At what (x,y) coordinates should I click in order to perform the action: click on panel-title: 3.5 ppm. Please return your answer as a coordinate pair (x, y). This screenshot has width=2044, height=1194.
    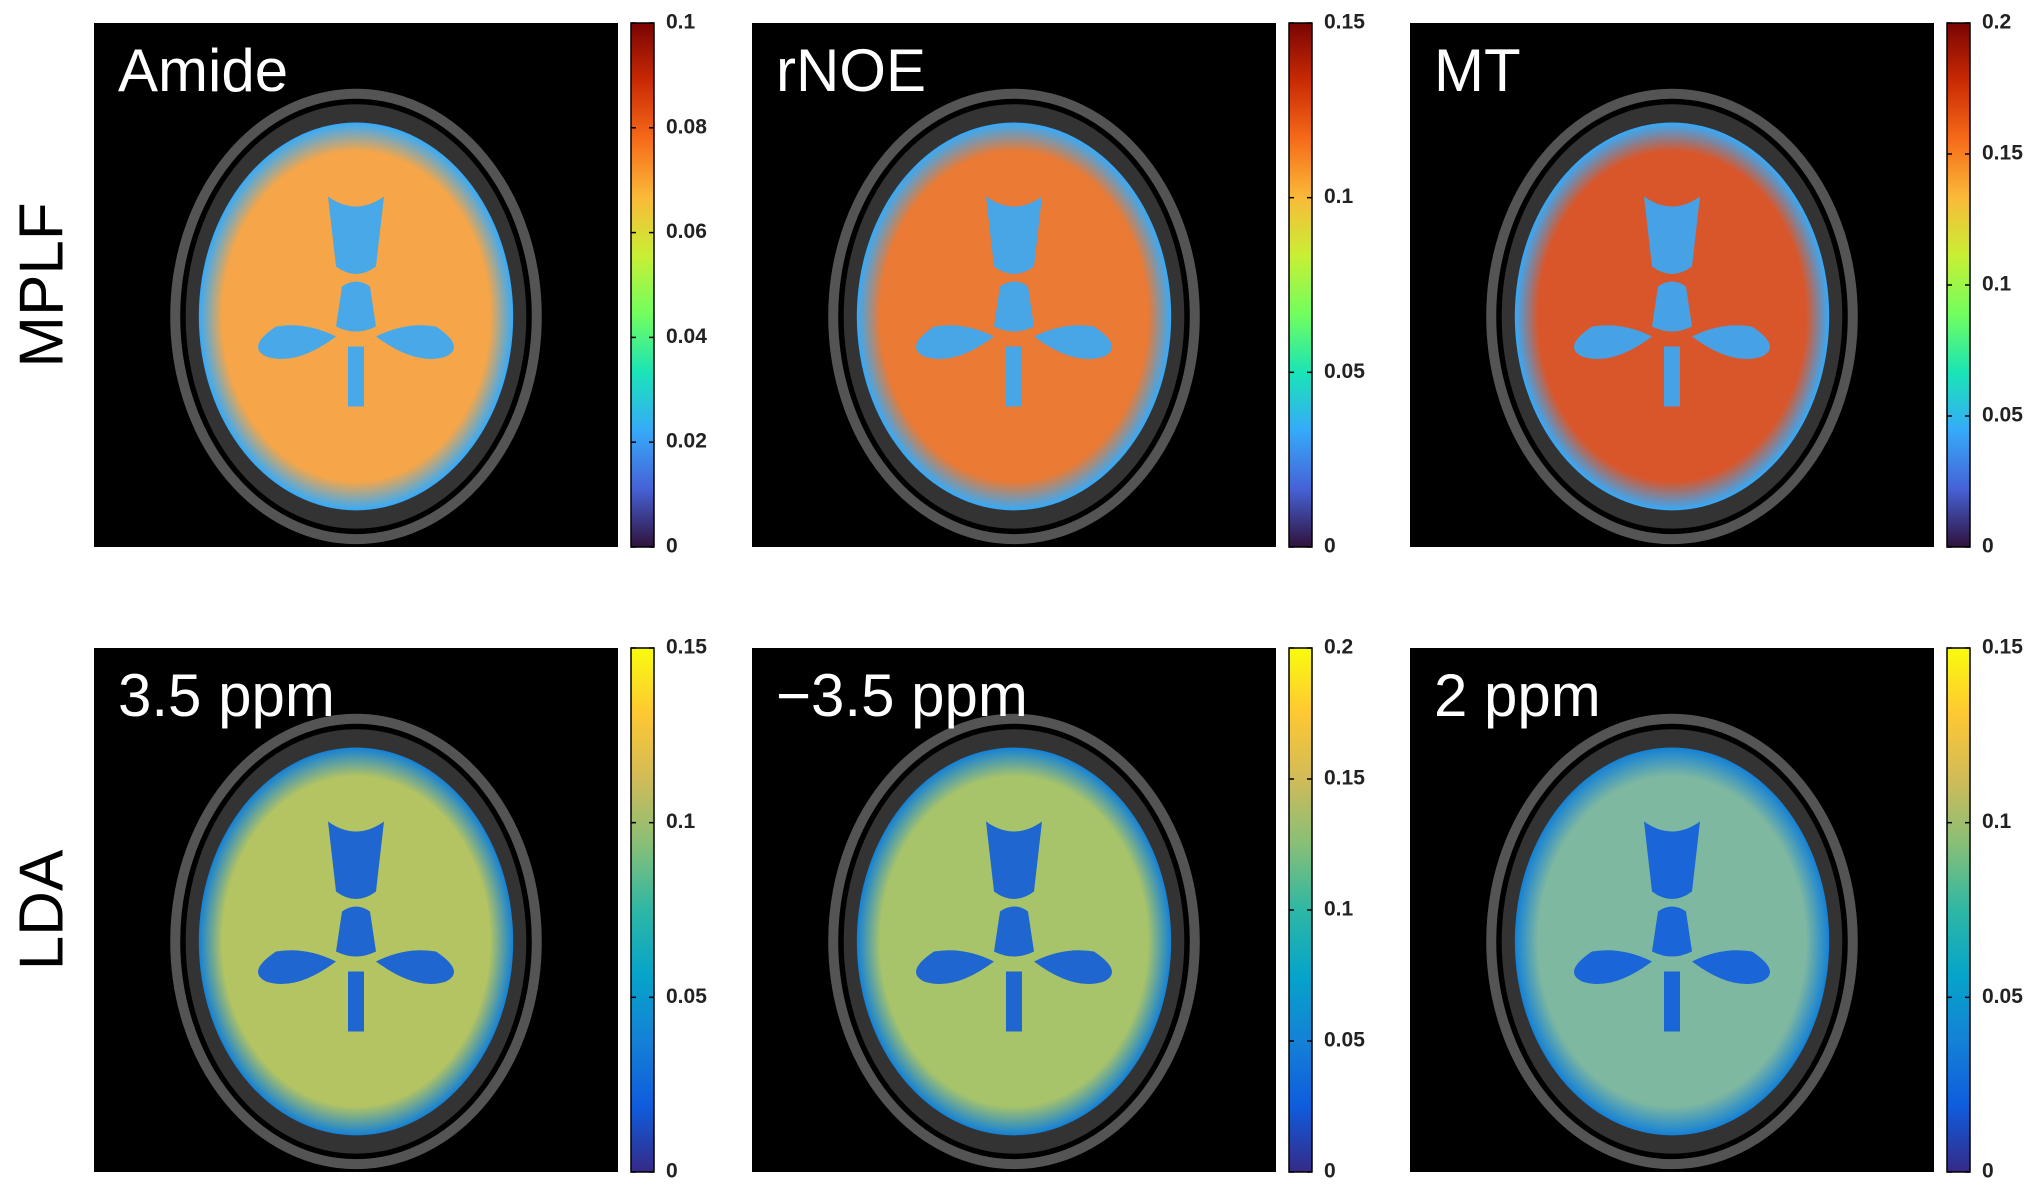
    Looking at the image, I should click on (226, 695).